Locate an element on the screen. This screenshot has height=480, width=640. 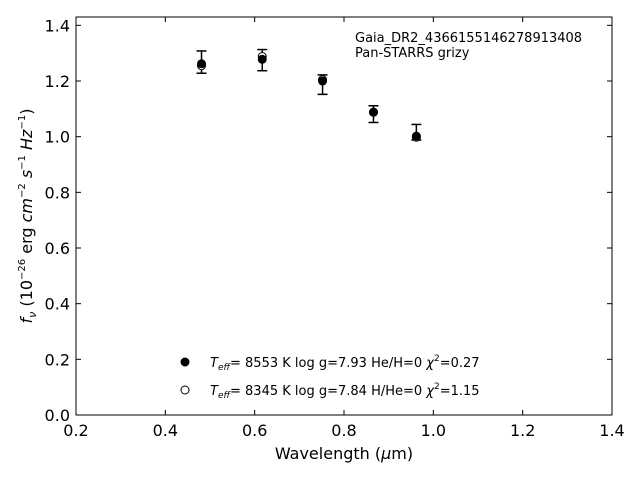
y-tick-label: 0.8 is located at coordinates (57, 192).